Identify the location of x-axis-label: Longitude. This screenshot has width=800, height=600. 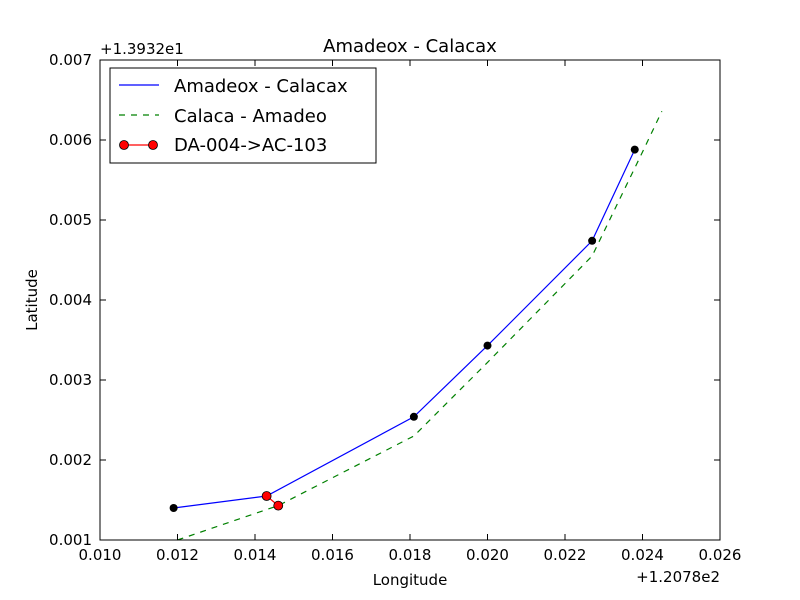
(410, 580).